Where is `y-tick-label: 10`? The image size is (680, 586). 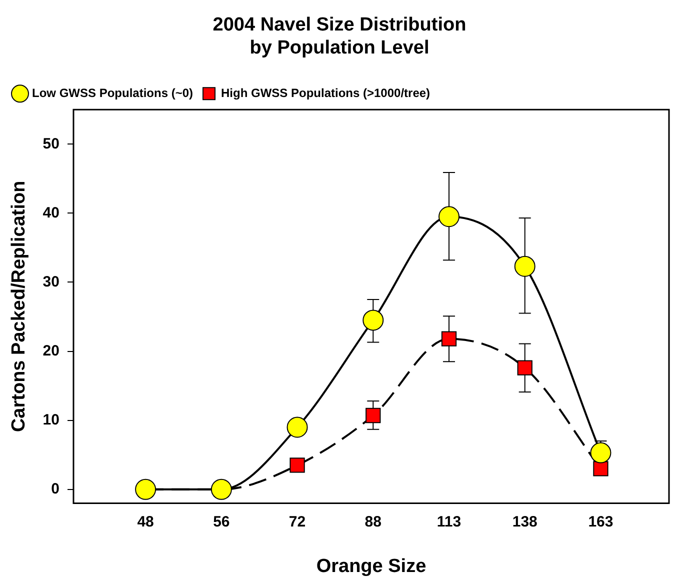
y-tick-label: 10 is located at coordinates (51, 419).